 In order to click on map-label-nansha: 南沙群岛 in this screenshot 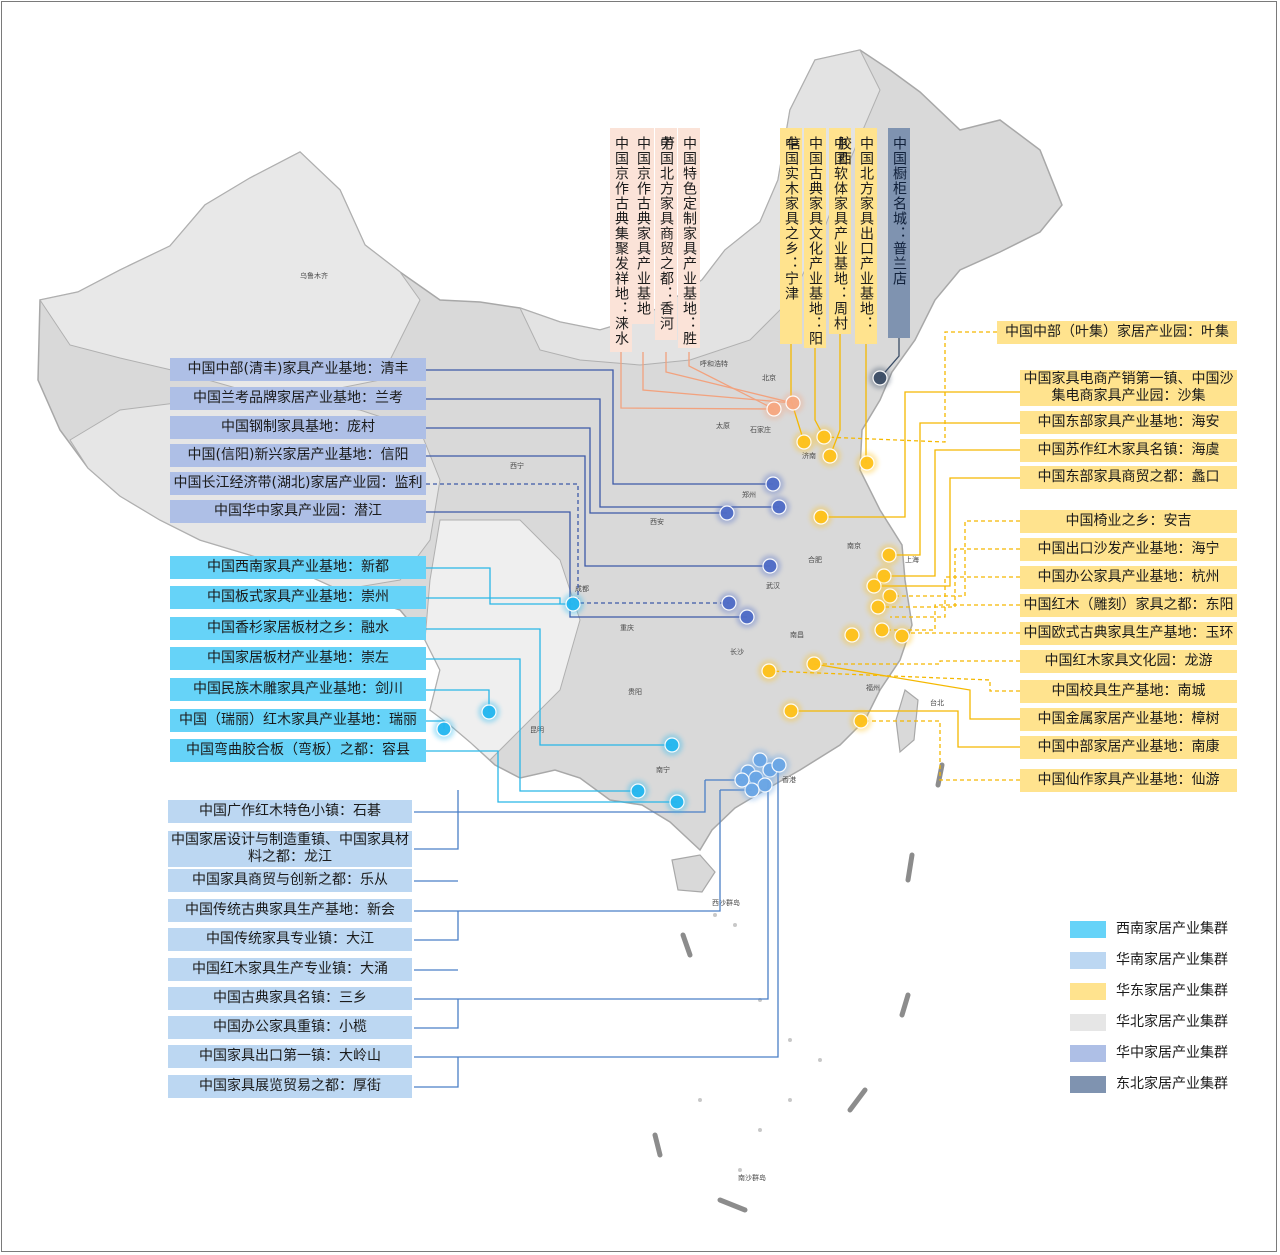, I will do `click(752, 1177)`.